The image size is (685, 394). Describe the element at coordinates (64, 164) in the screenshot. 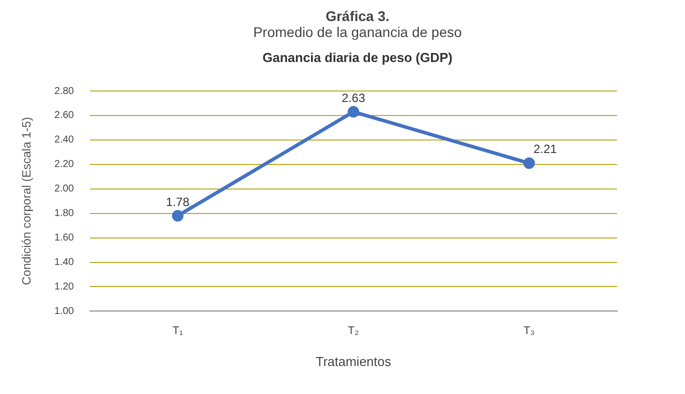

I see `y-tick-label: 2.20` at that location.